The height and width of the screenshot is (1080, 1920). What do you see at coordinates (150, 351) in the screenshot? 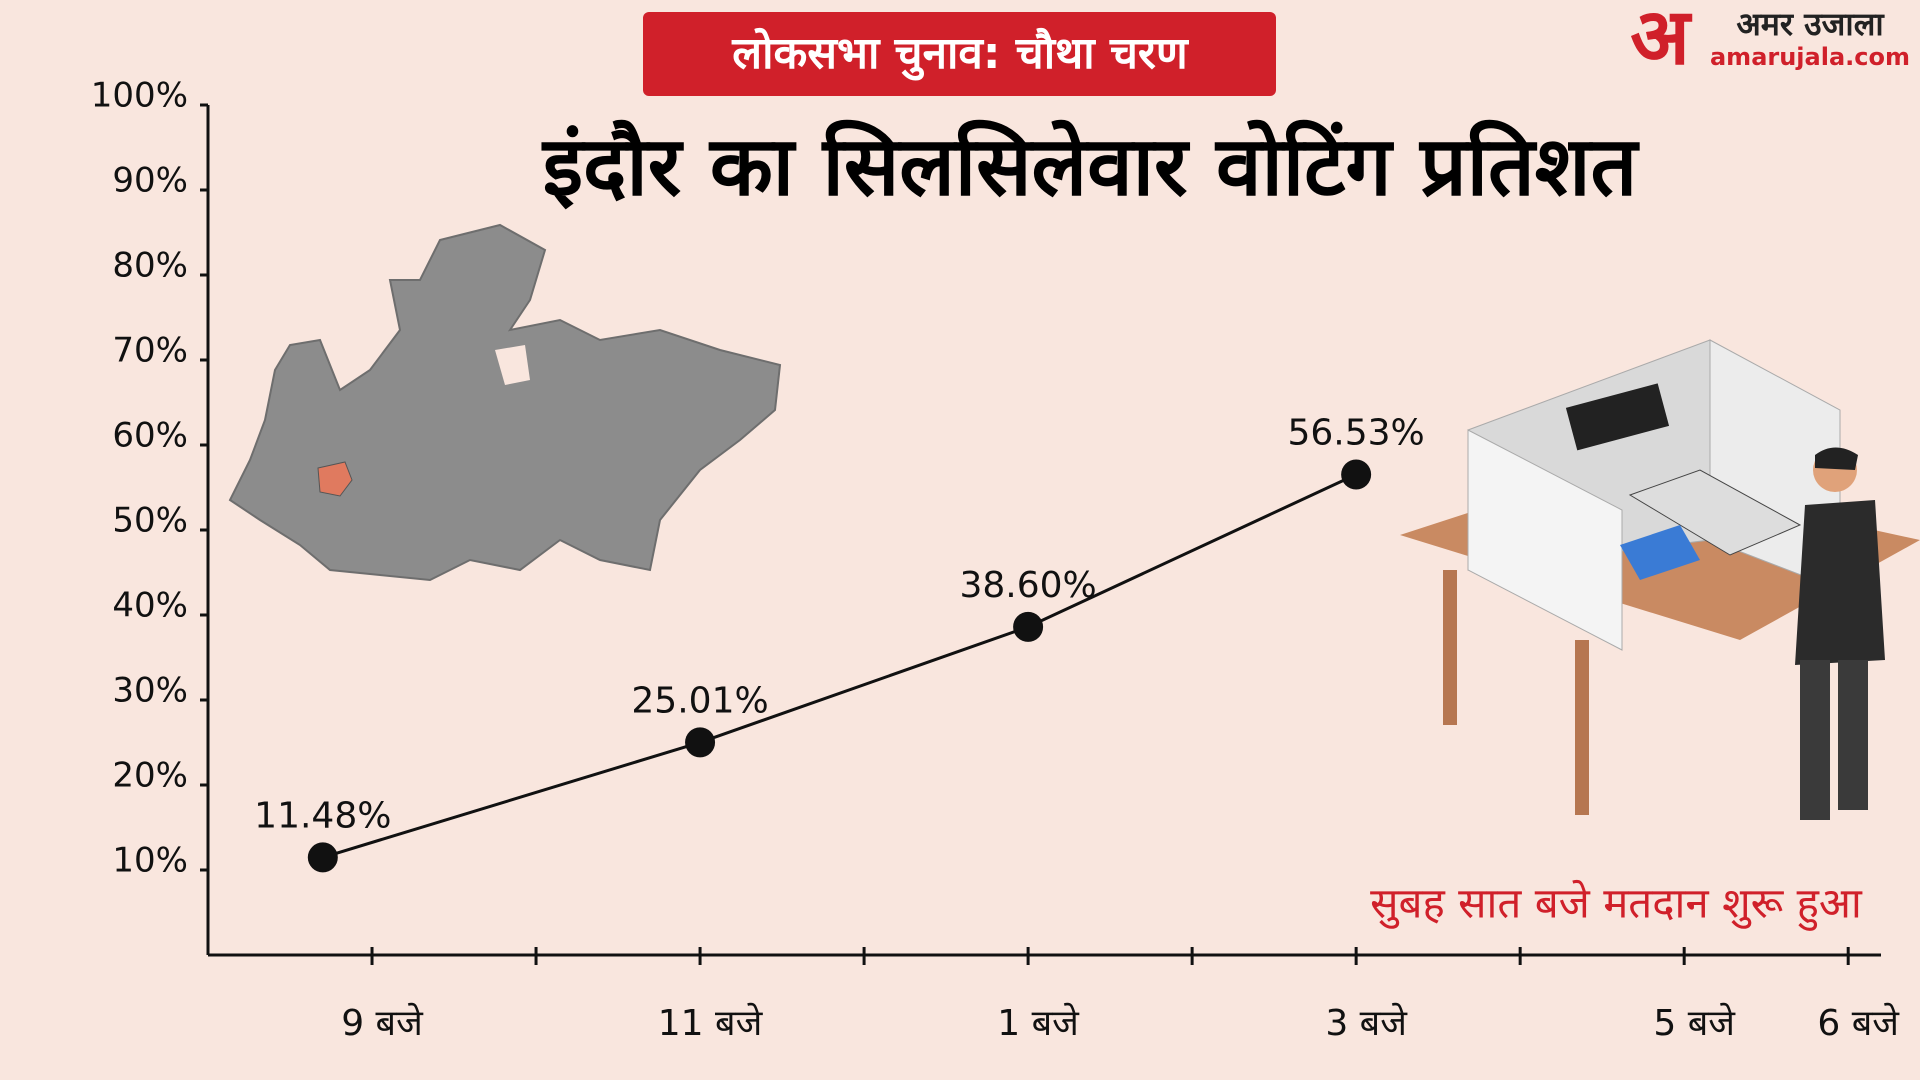
I see `y-tick-label: 70%` at bounding box center [150, 351].